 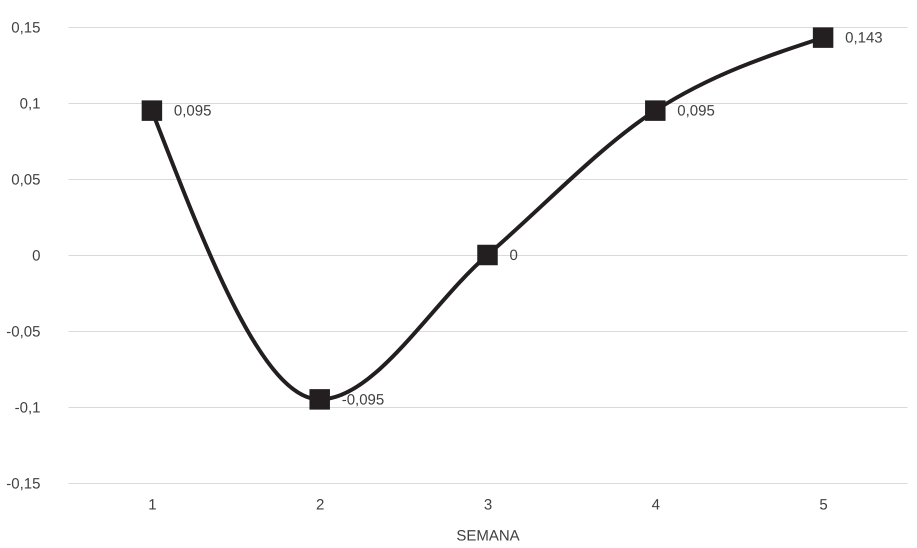 What do you see at coordinates (488, 536) in the screenshot?
I see `x-axis-title: SEMANA` at bounding box center [488, 536].